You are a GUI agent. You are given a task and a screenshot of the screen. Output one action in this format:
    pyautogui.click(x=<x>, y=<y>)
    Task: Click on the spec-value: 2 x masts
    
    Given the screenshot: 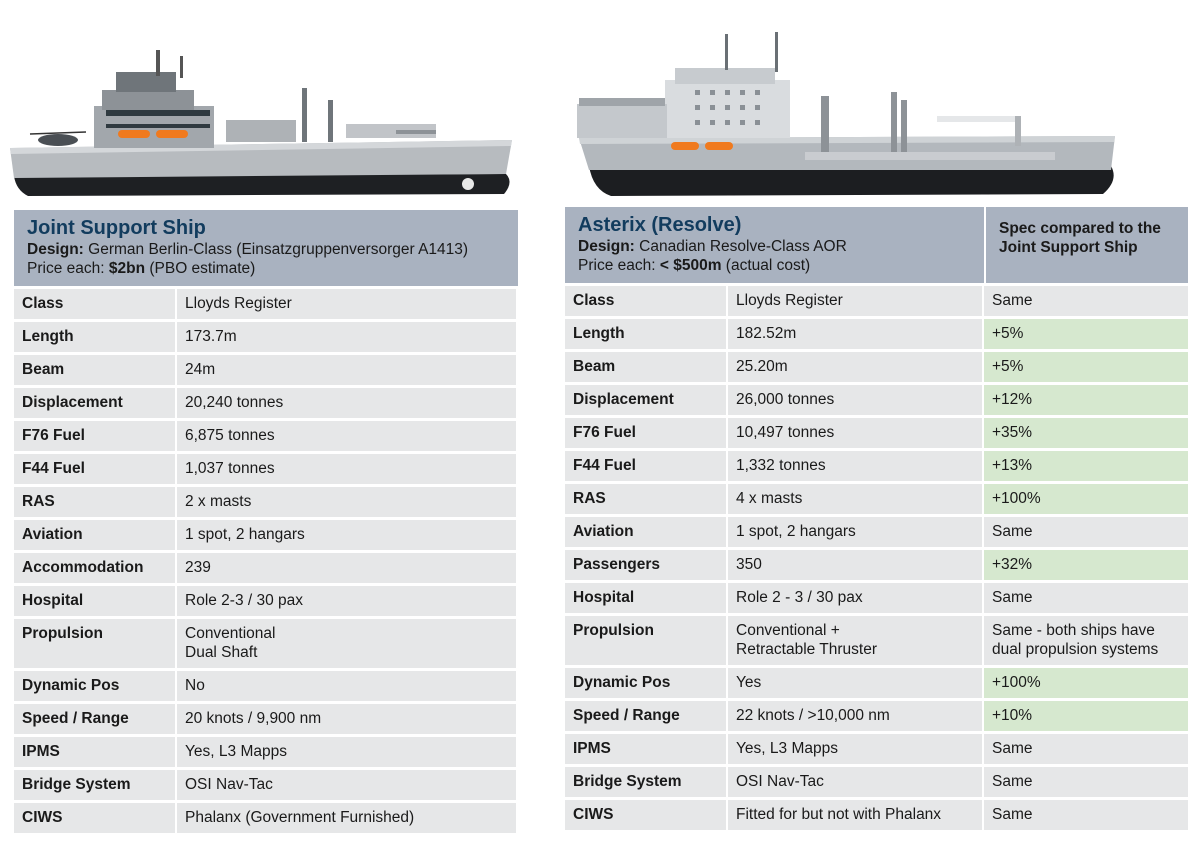 What is the action you would take?
    pyautogui.click(x=347, y=502)
    